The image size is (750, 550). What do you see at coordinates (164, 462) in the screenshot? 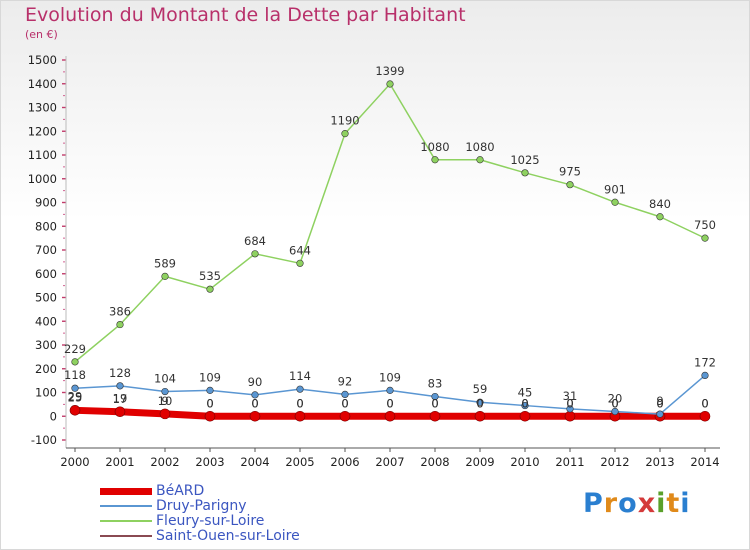
I see `x-tick-label: 2002` at bounding box center [164, 462].